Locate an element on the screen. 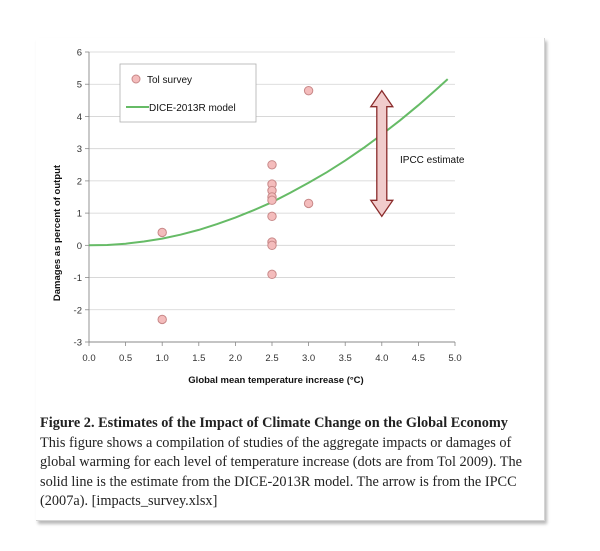  x-tick-label: 0.5 is located at coordinates (125, 358).